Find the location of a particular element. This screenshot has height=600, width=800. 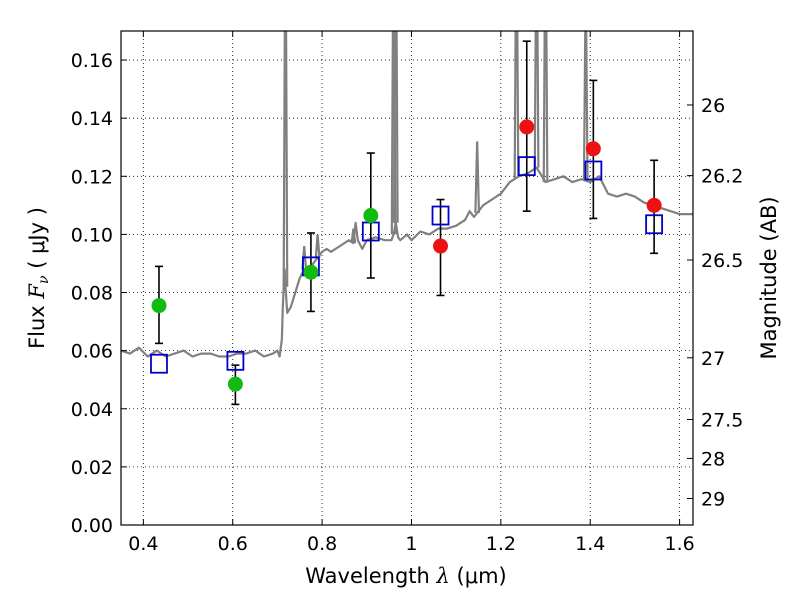

y2-tick-label: 29 is located at coordinates (713, 499).